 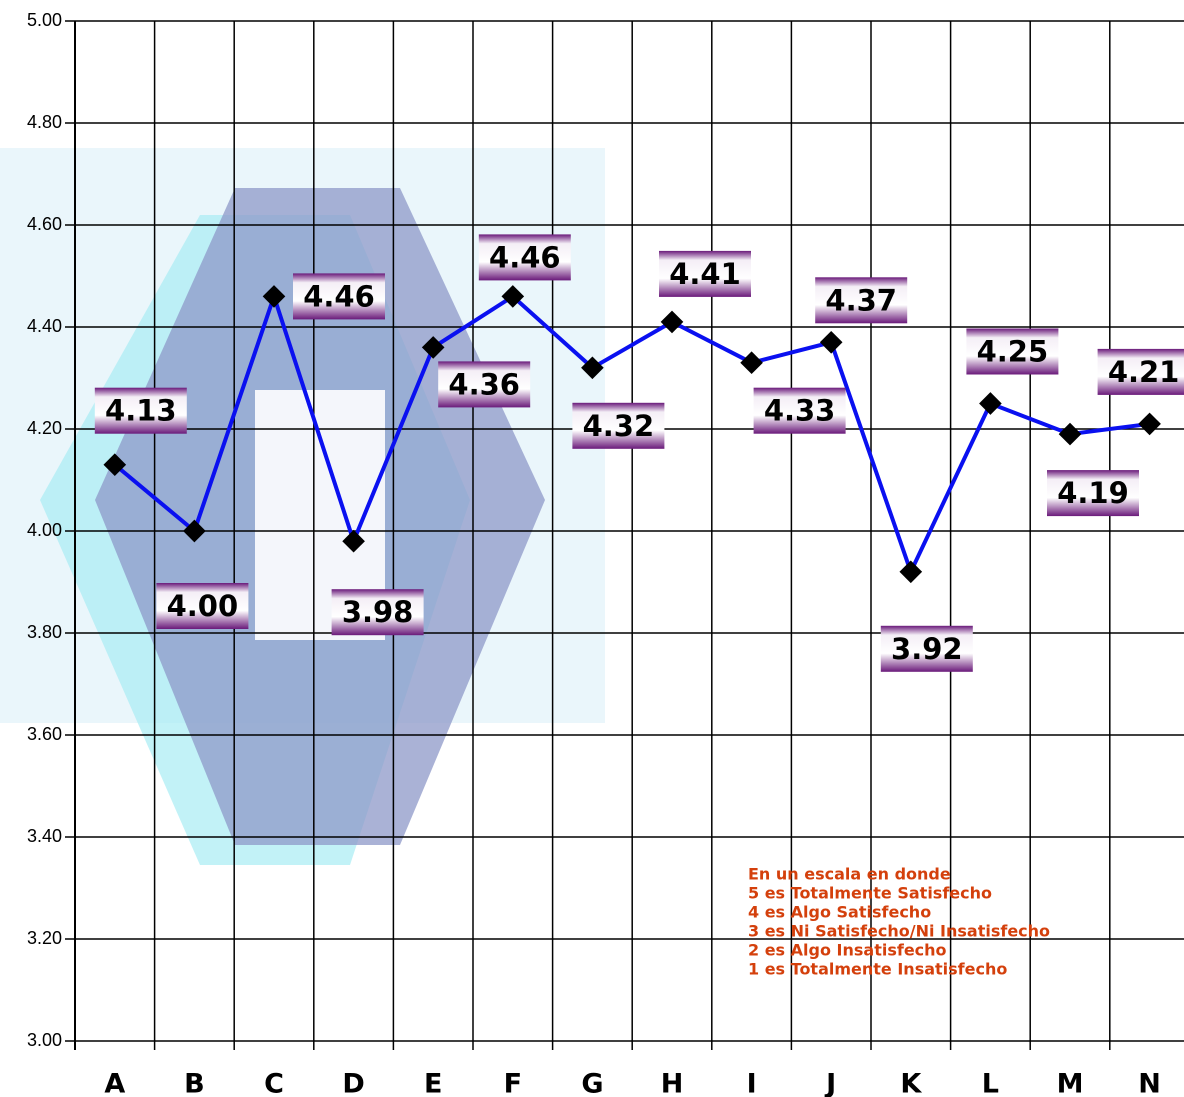 I want to click on y-tick-label: 4.00, so click(x=44, y=530).